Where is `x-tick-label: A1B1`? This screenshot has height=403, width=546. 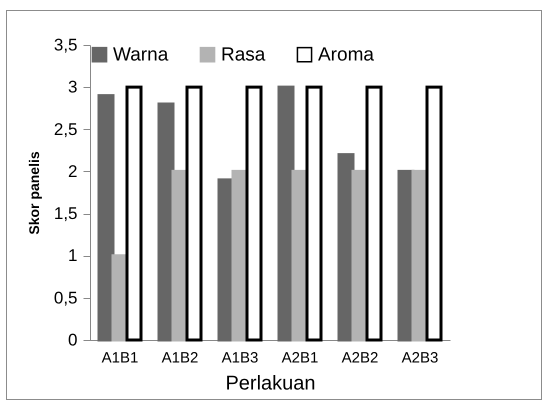 x-tick-label: A1B1 is located at coordinates (120, 358).